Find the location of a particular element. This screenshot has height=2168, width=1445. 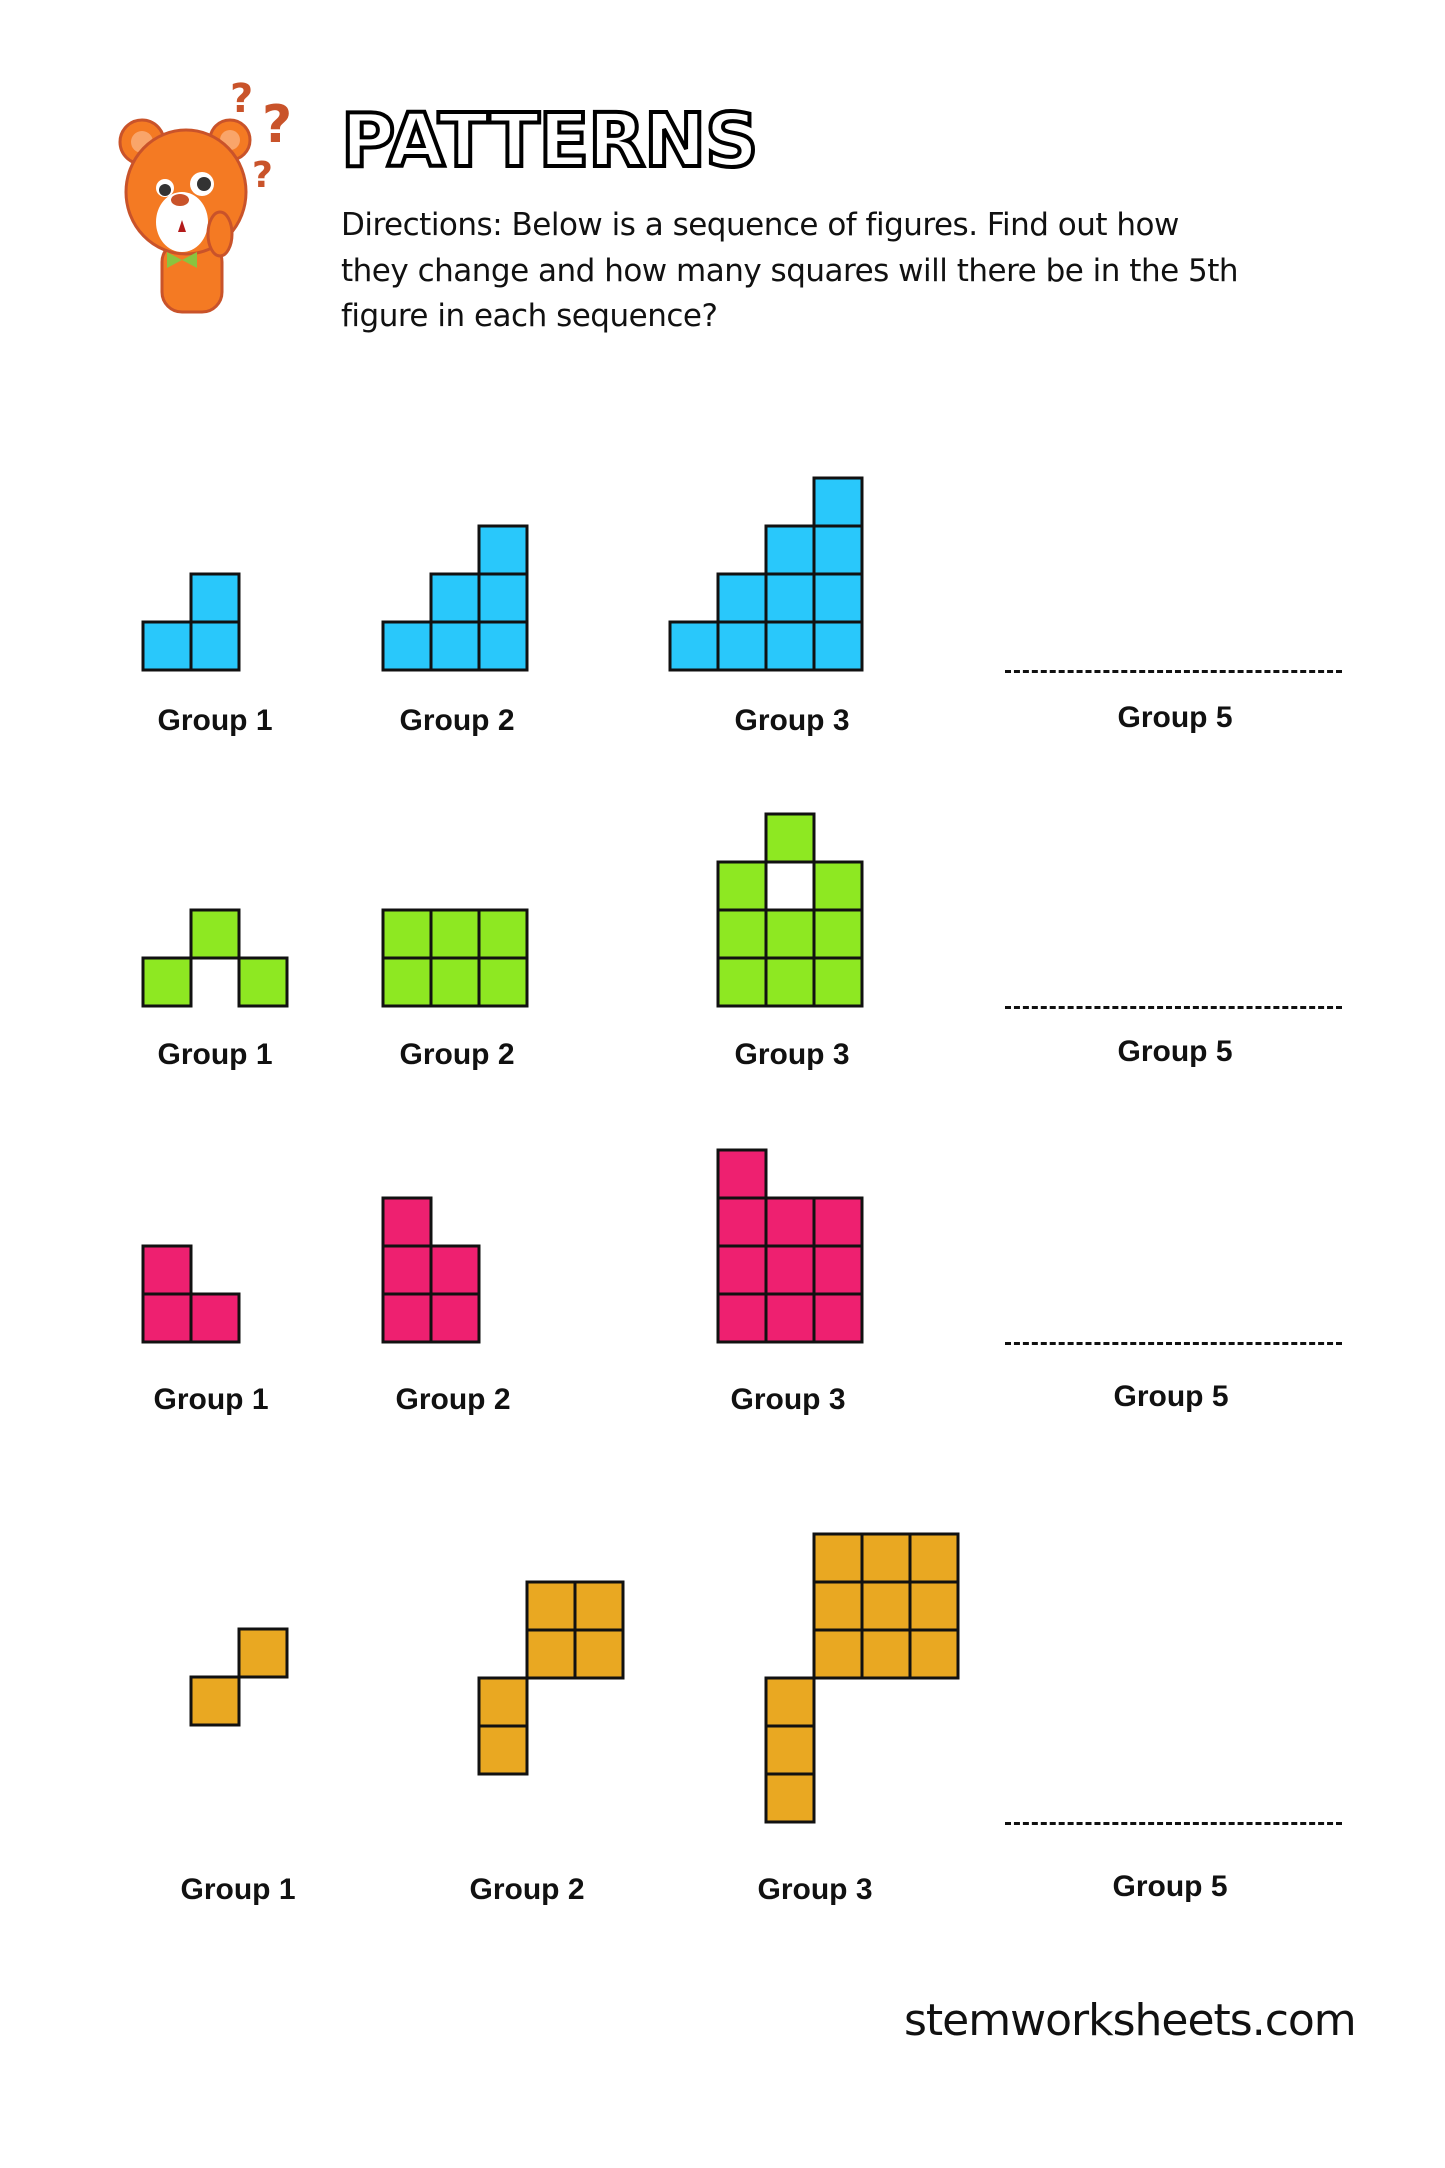

page-title: PATTERNS is located at coordinates (549, 141).